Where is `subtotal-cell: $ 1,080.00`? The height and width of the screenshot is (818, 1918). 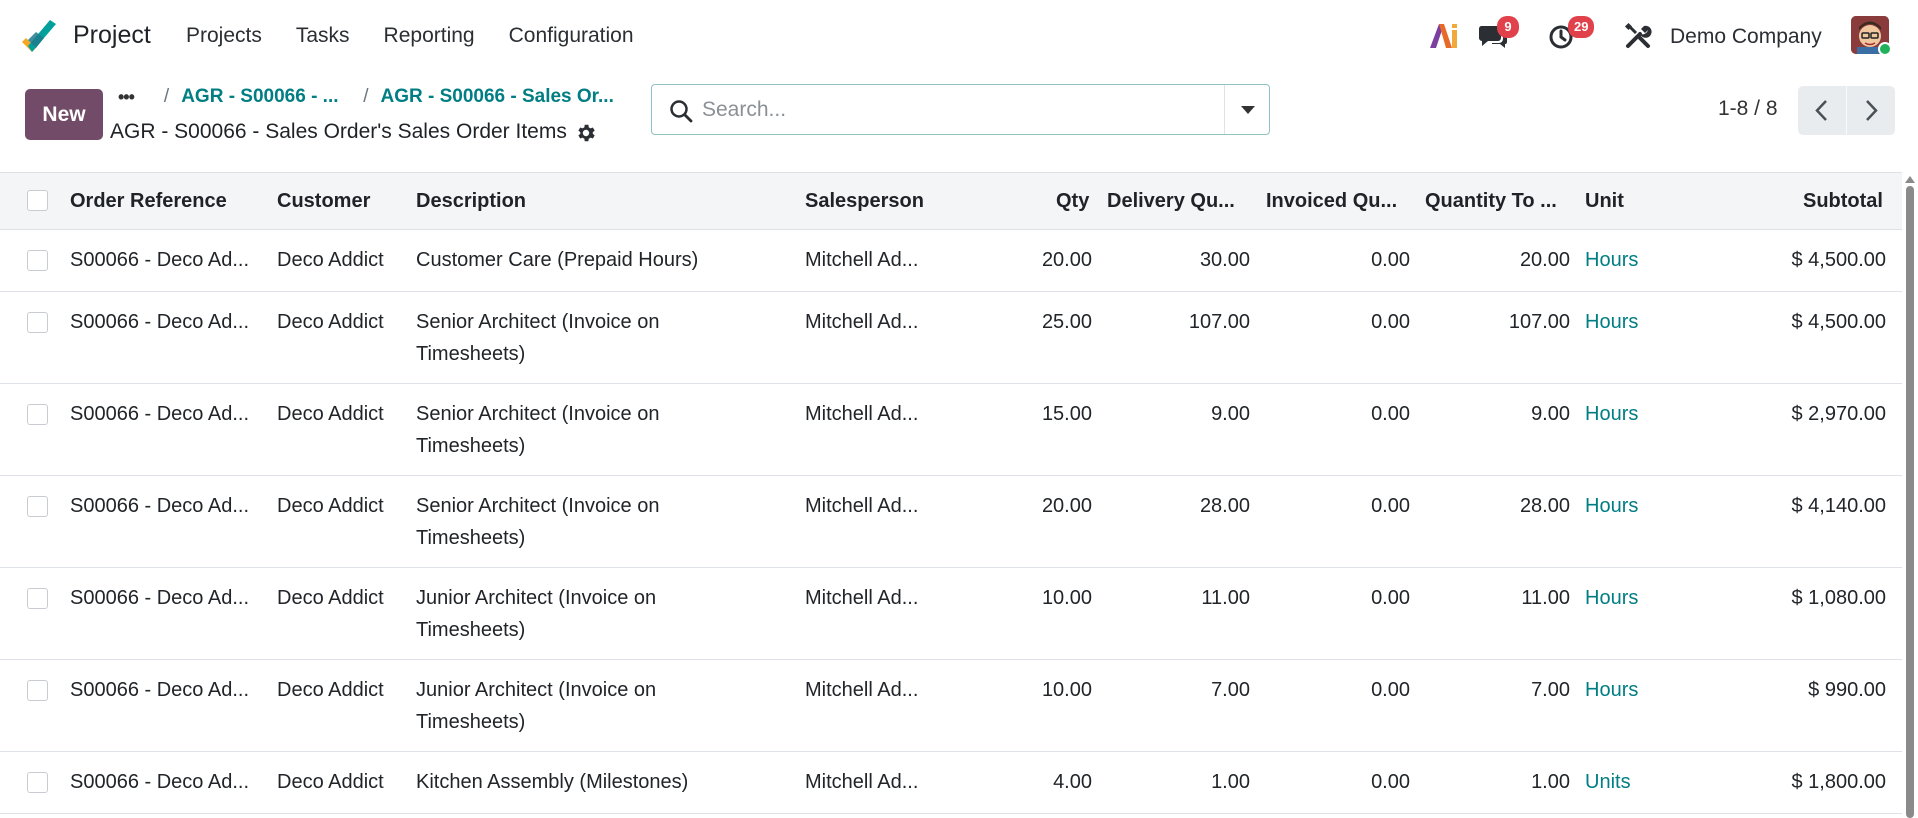 subtotal-cell: $ 1,080.00 is located at coordinates (1838, 598).